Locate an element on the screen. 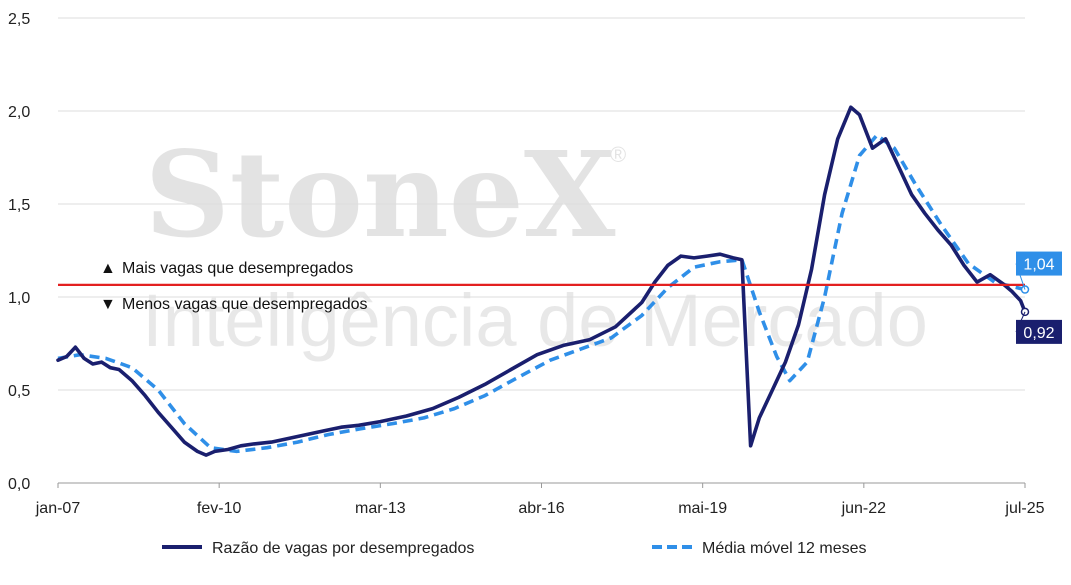 The height and width of the screenshot is (585, 1071). x-tick-label: jan-07 is located at coordinates (58, 508).